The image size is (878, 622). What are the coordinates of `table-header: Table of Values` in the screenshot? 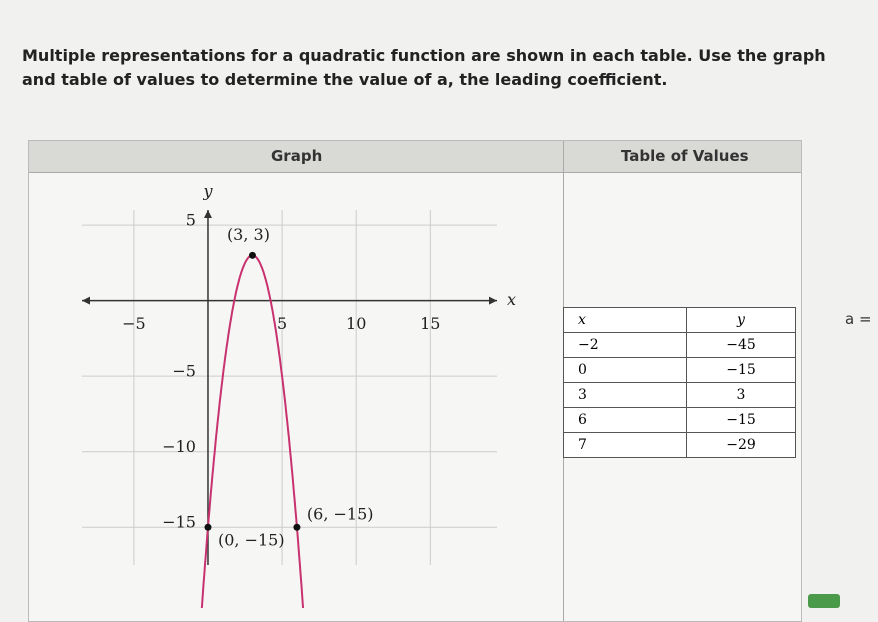 It's located at (685, 156).